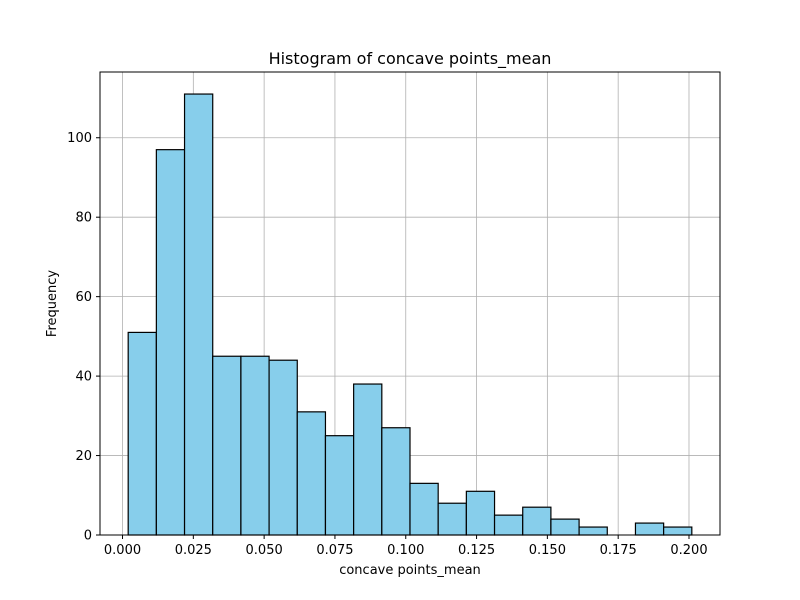  Describe the element at coordinates (688, 550) in the screenshot. I see `x-tick-label: 0.200` at that location.